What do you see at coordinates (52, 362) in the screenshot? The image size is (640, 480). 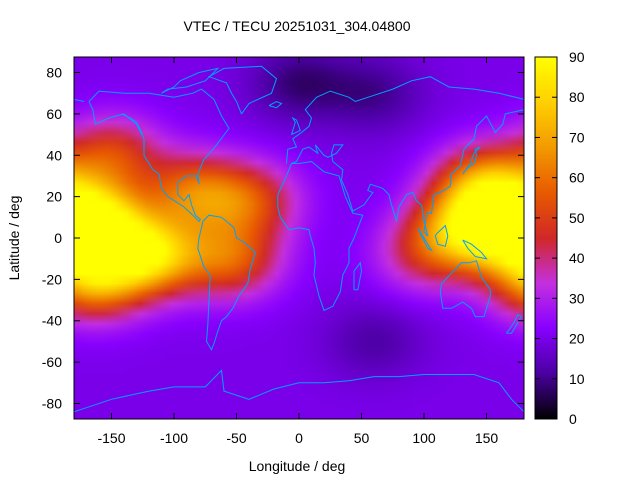 I see `y-tick-label: -60` at bounding box center [52, 362].